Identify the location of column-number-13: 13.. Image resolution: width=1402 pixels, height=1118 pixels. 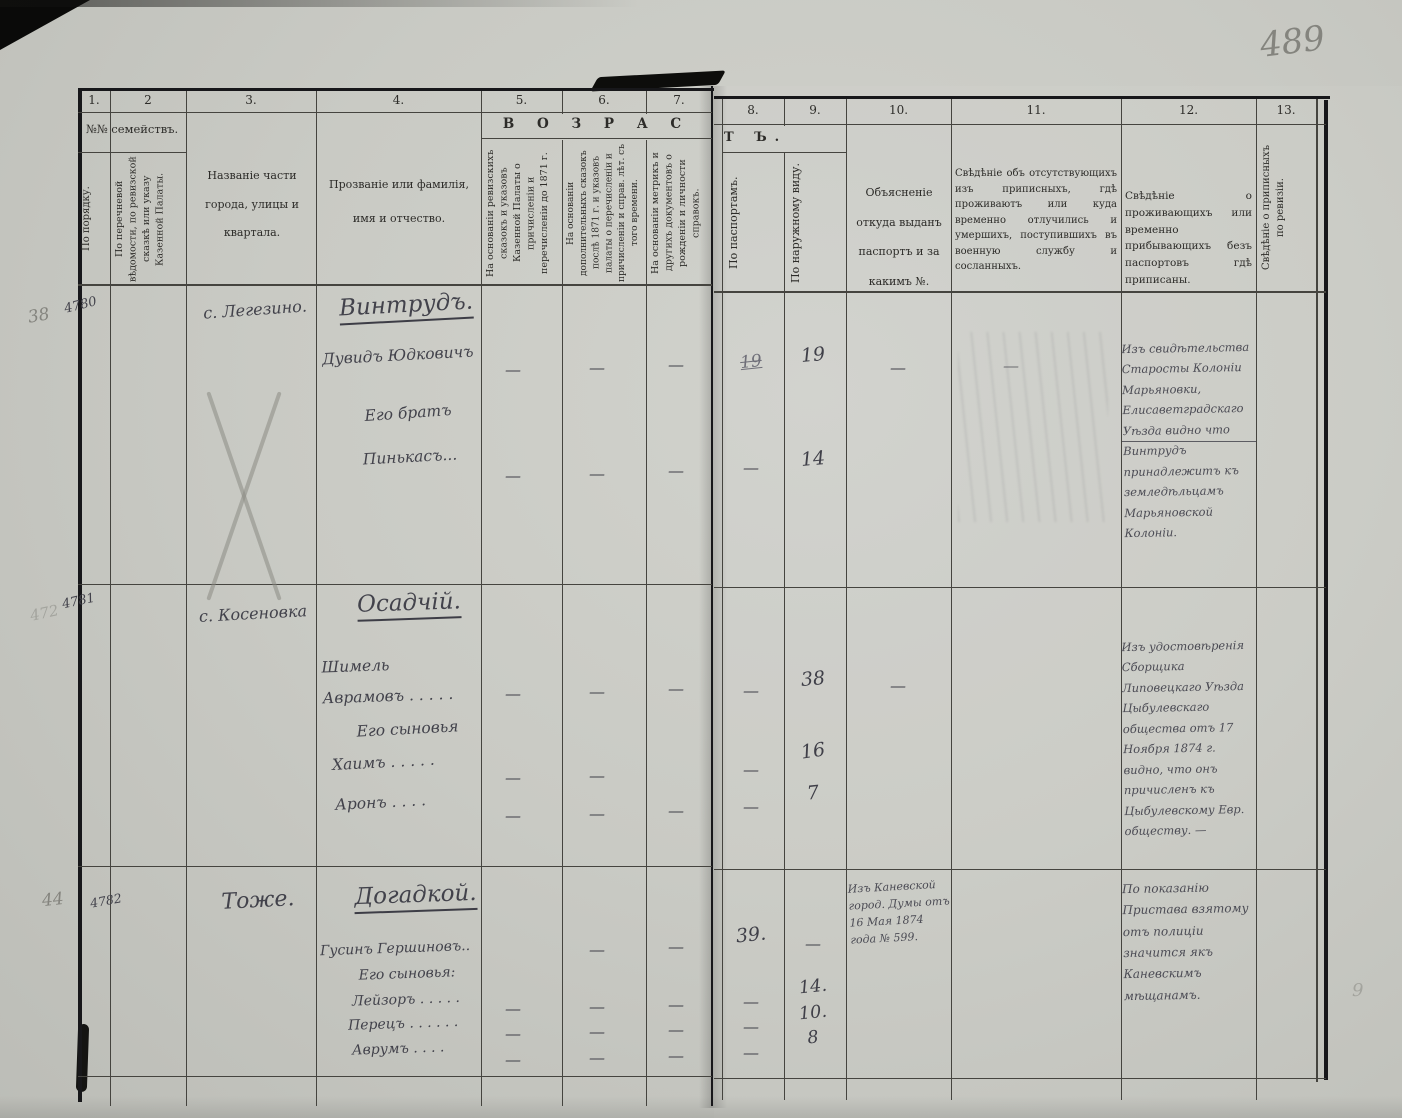
(1286, 110).